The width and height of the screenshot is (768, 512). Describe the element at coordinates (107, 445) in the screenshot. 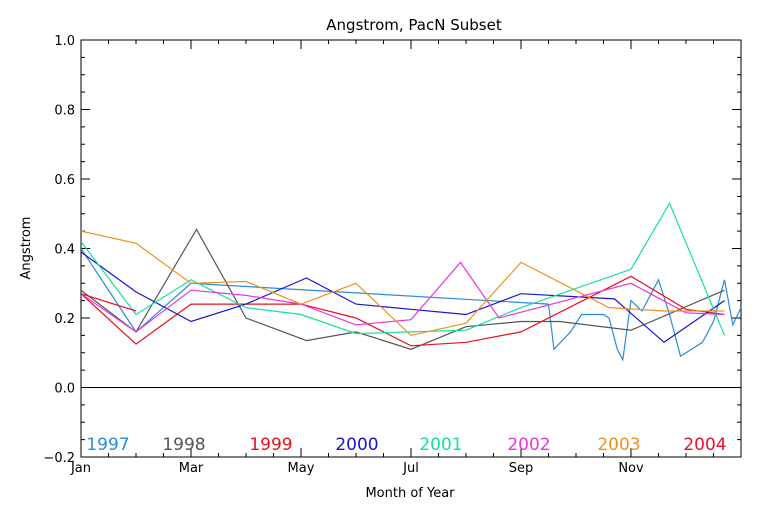

I see `legend-entry-1997: 1997` at that location.